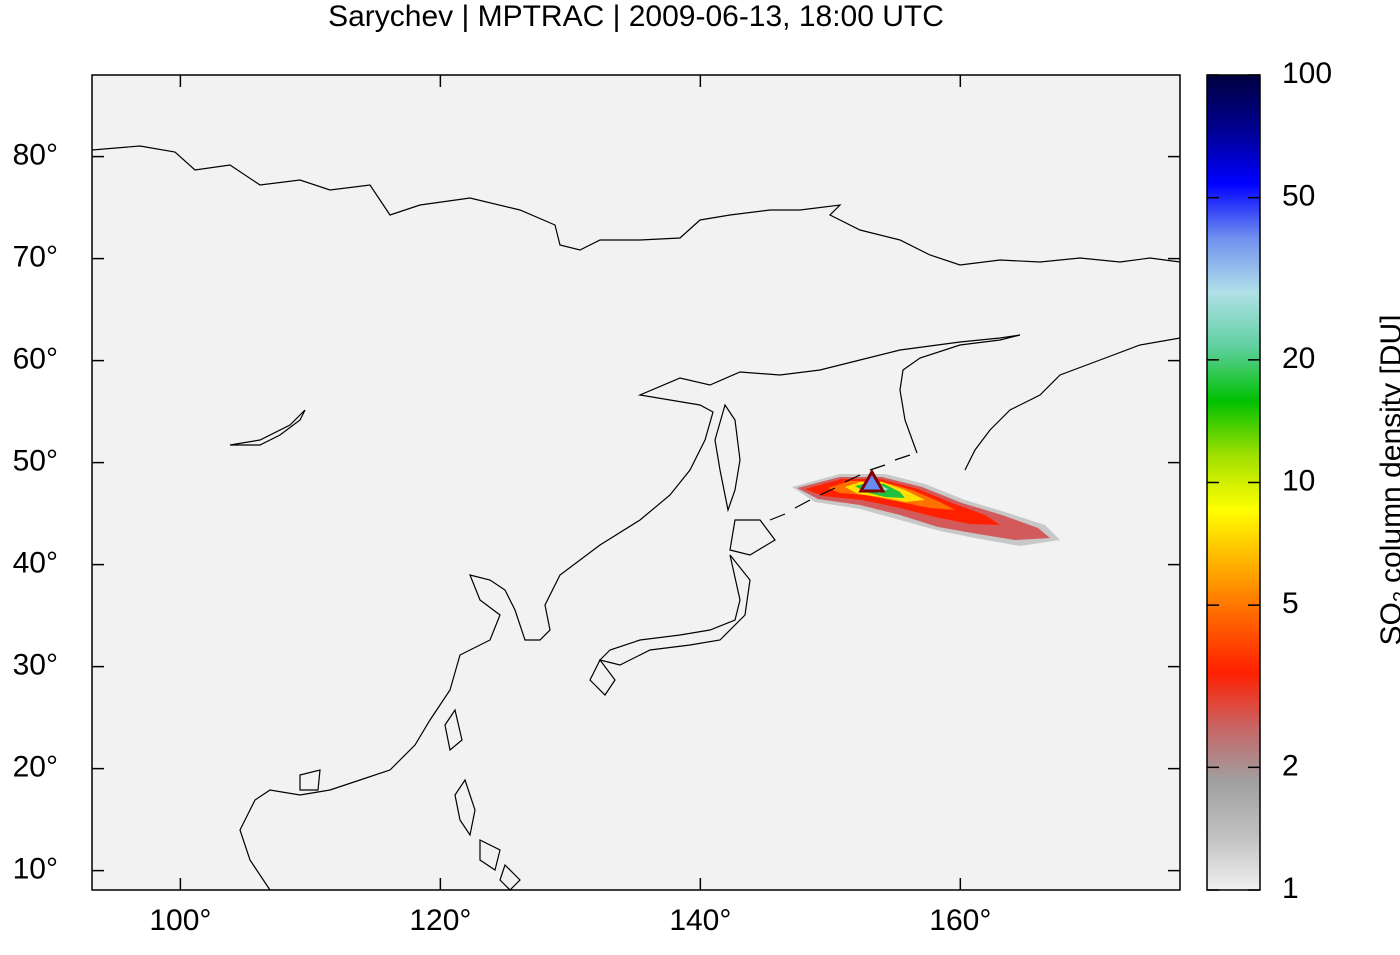 The image size is (1400, 955). Describe the element at coordinates (840, 487) in the screenshot. I see `kuril-islands` at that location.